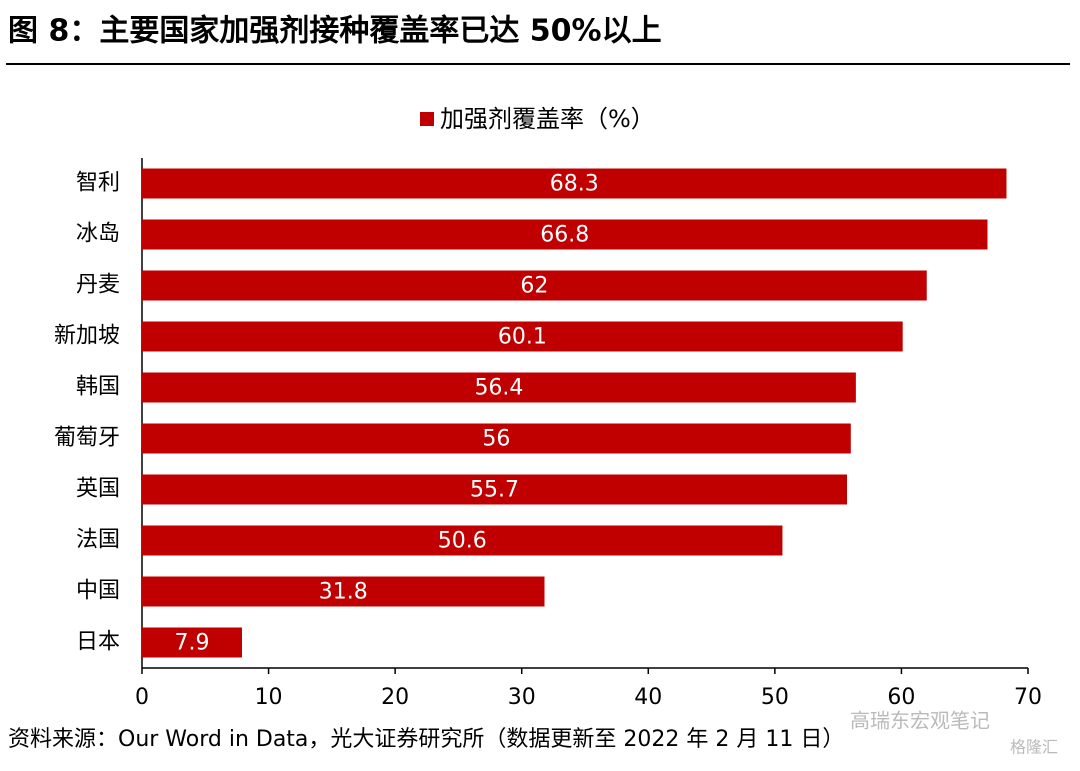 The width and height of the screenshot is (1080, 771). I want to click on y-tick-label: 韩国, so click(98, 387).